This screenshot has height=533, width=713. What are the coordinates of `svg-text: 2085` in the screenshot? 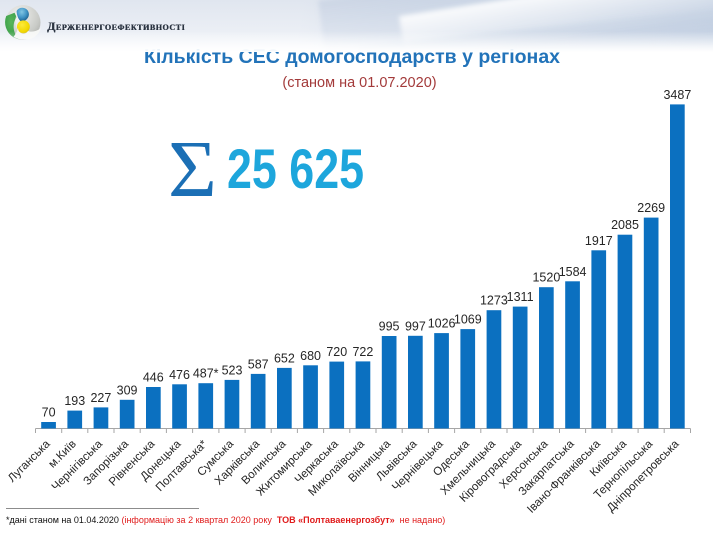 It's located at (625, 225).